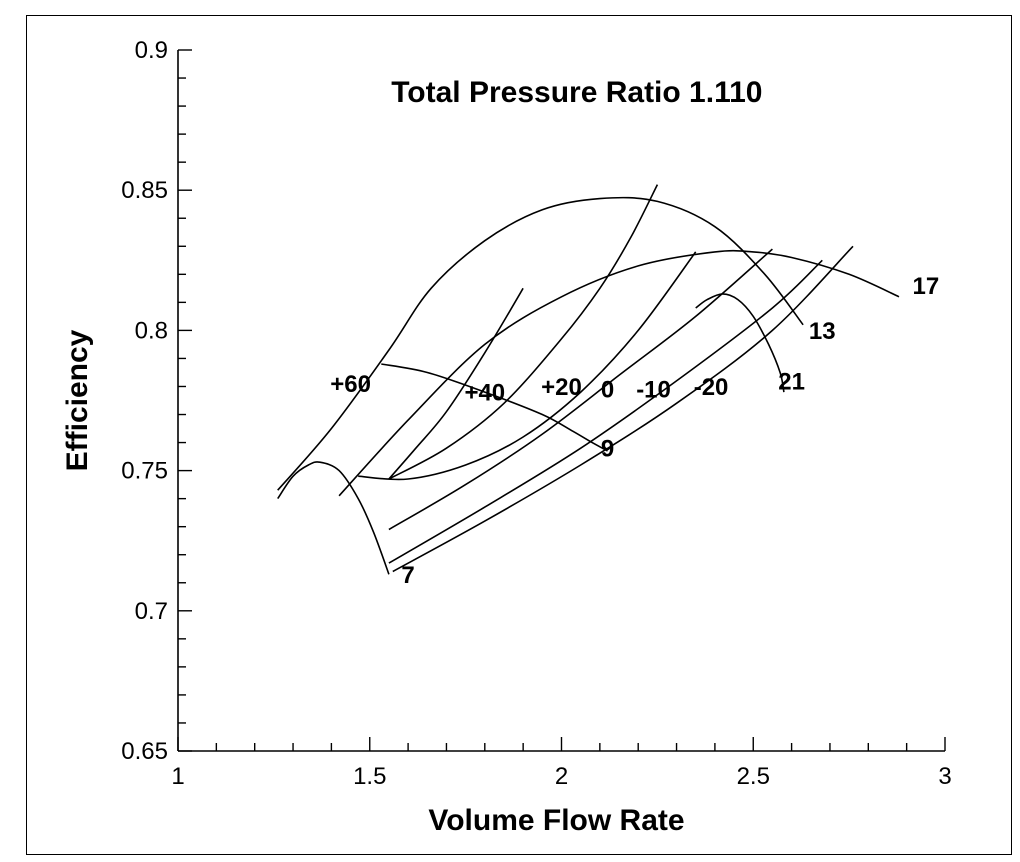  I want to click on series-label: 21, so click(791, 381).